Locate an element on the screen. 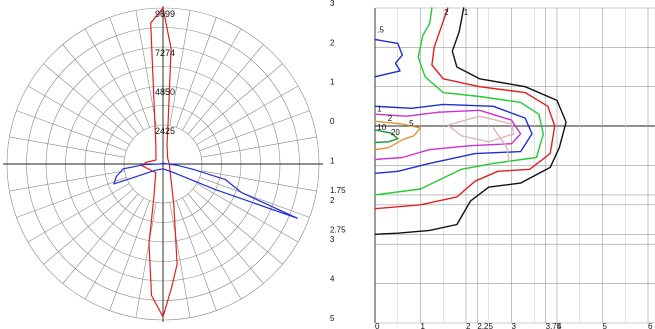 This screenshot has height=329, width=655. contour-x-tick-label: 3.75 is located at coordinates (554, 325).